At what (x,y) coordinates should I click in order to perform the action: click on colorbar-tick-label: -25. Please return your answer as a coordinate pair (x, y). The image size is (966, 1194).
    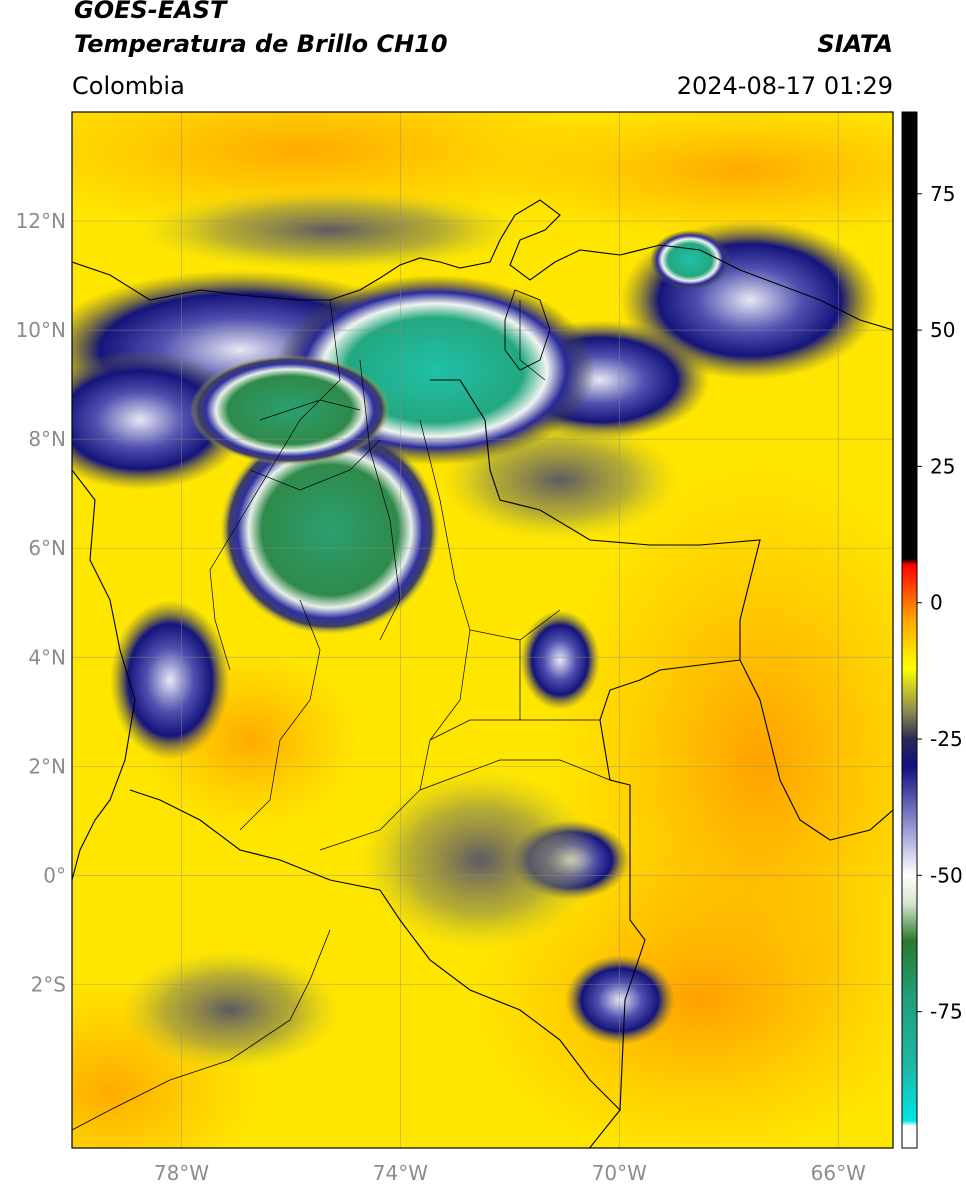
    Looking at the image, I should click on (946, 739).